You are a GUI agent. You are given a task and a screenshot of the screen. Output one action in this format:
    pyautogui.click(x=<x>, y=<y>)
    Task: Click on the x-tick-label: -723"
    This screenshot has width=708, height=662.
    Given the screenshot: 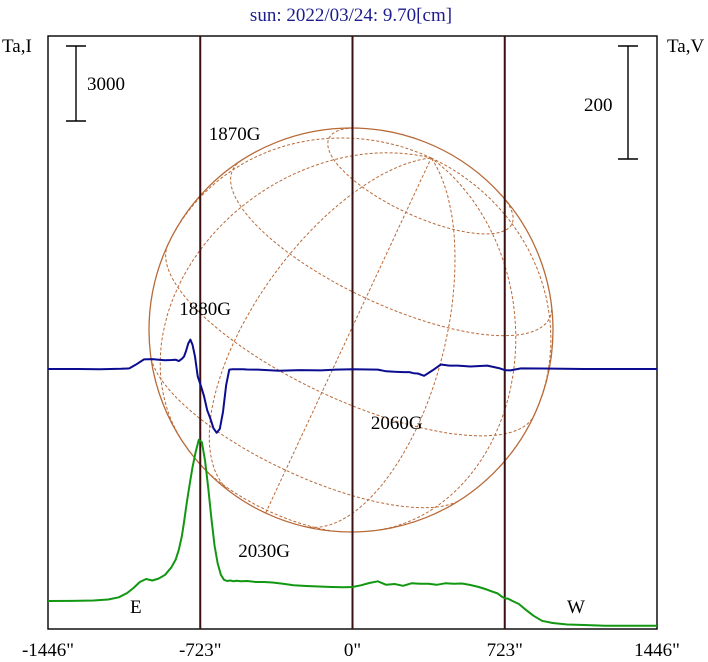 What is the action you would take?
    pyautogui.click(x=200, y=650)
    